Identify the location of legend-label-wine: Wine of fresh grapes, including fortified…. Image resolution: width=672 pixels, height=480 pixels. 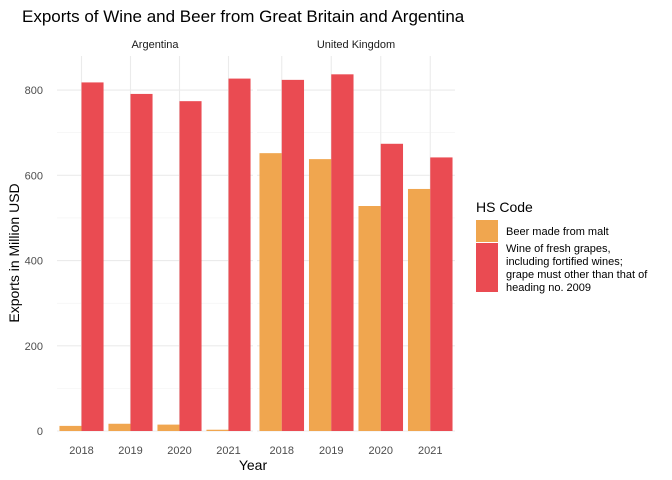
(577, 268).